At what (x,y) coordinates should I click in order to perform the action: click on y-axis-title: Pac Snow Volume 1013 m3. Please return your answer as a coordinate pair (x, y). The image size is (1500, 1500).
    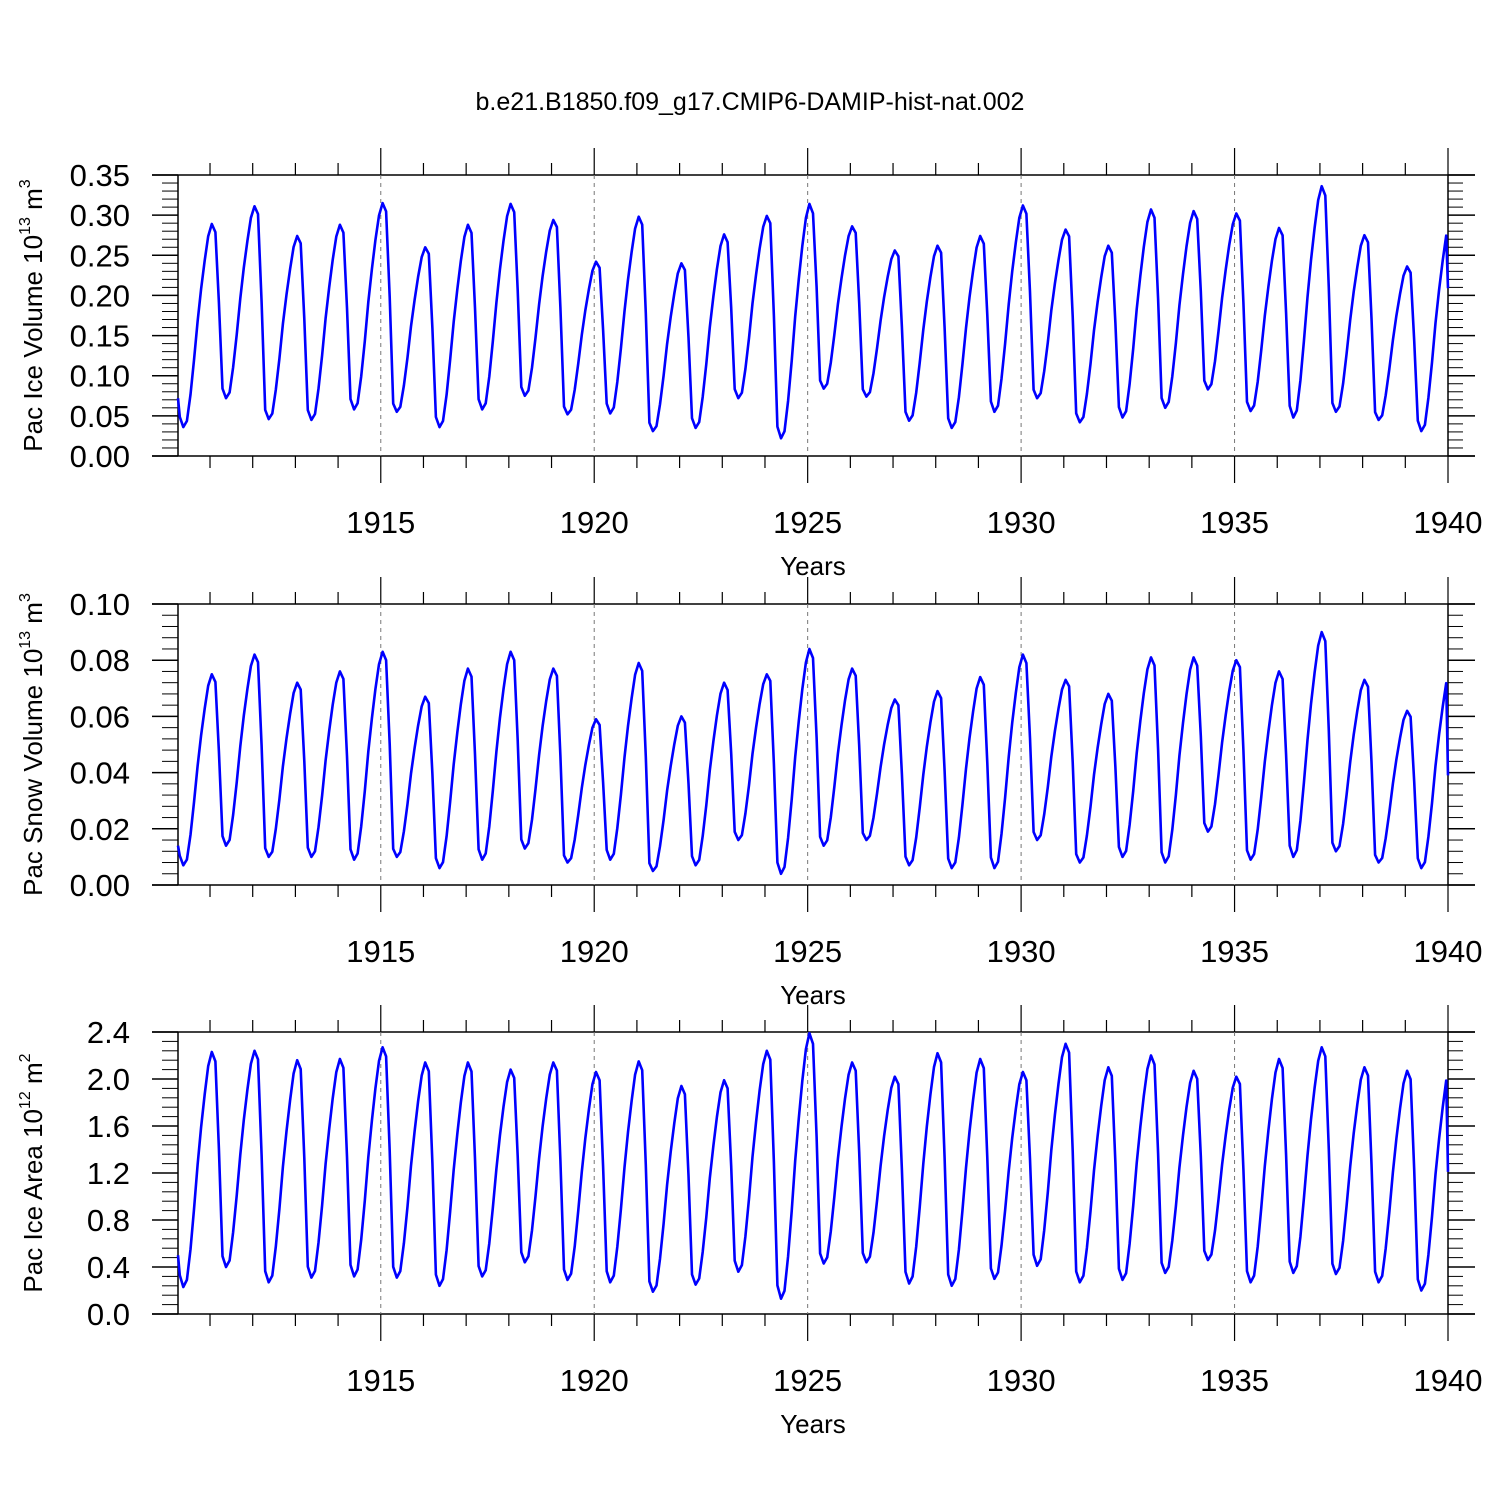
    Looking at the image, I should click on (32, 744).